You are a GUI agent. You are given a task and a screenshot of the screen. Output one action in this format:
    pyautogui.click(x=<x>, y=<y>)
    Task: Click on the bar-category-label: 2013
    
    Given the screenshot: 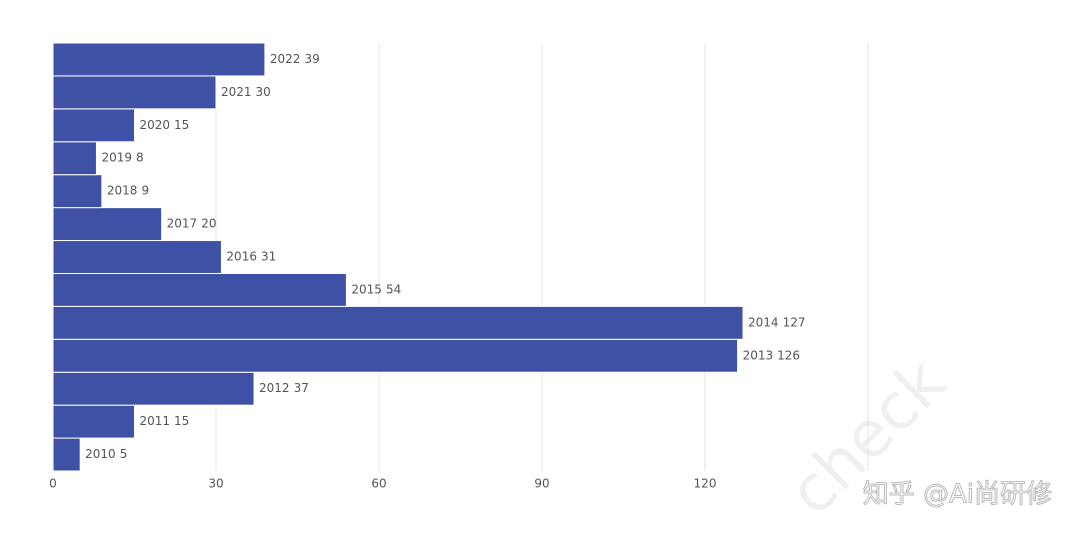 What is the action you would take?
    pyautogui.click(x=758, y=355)
    